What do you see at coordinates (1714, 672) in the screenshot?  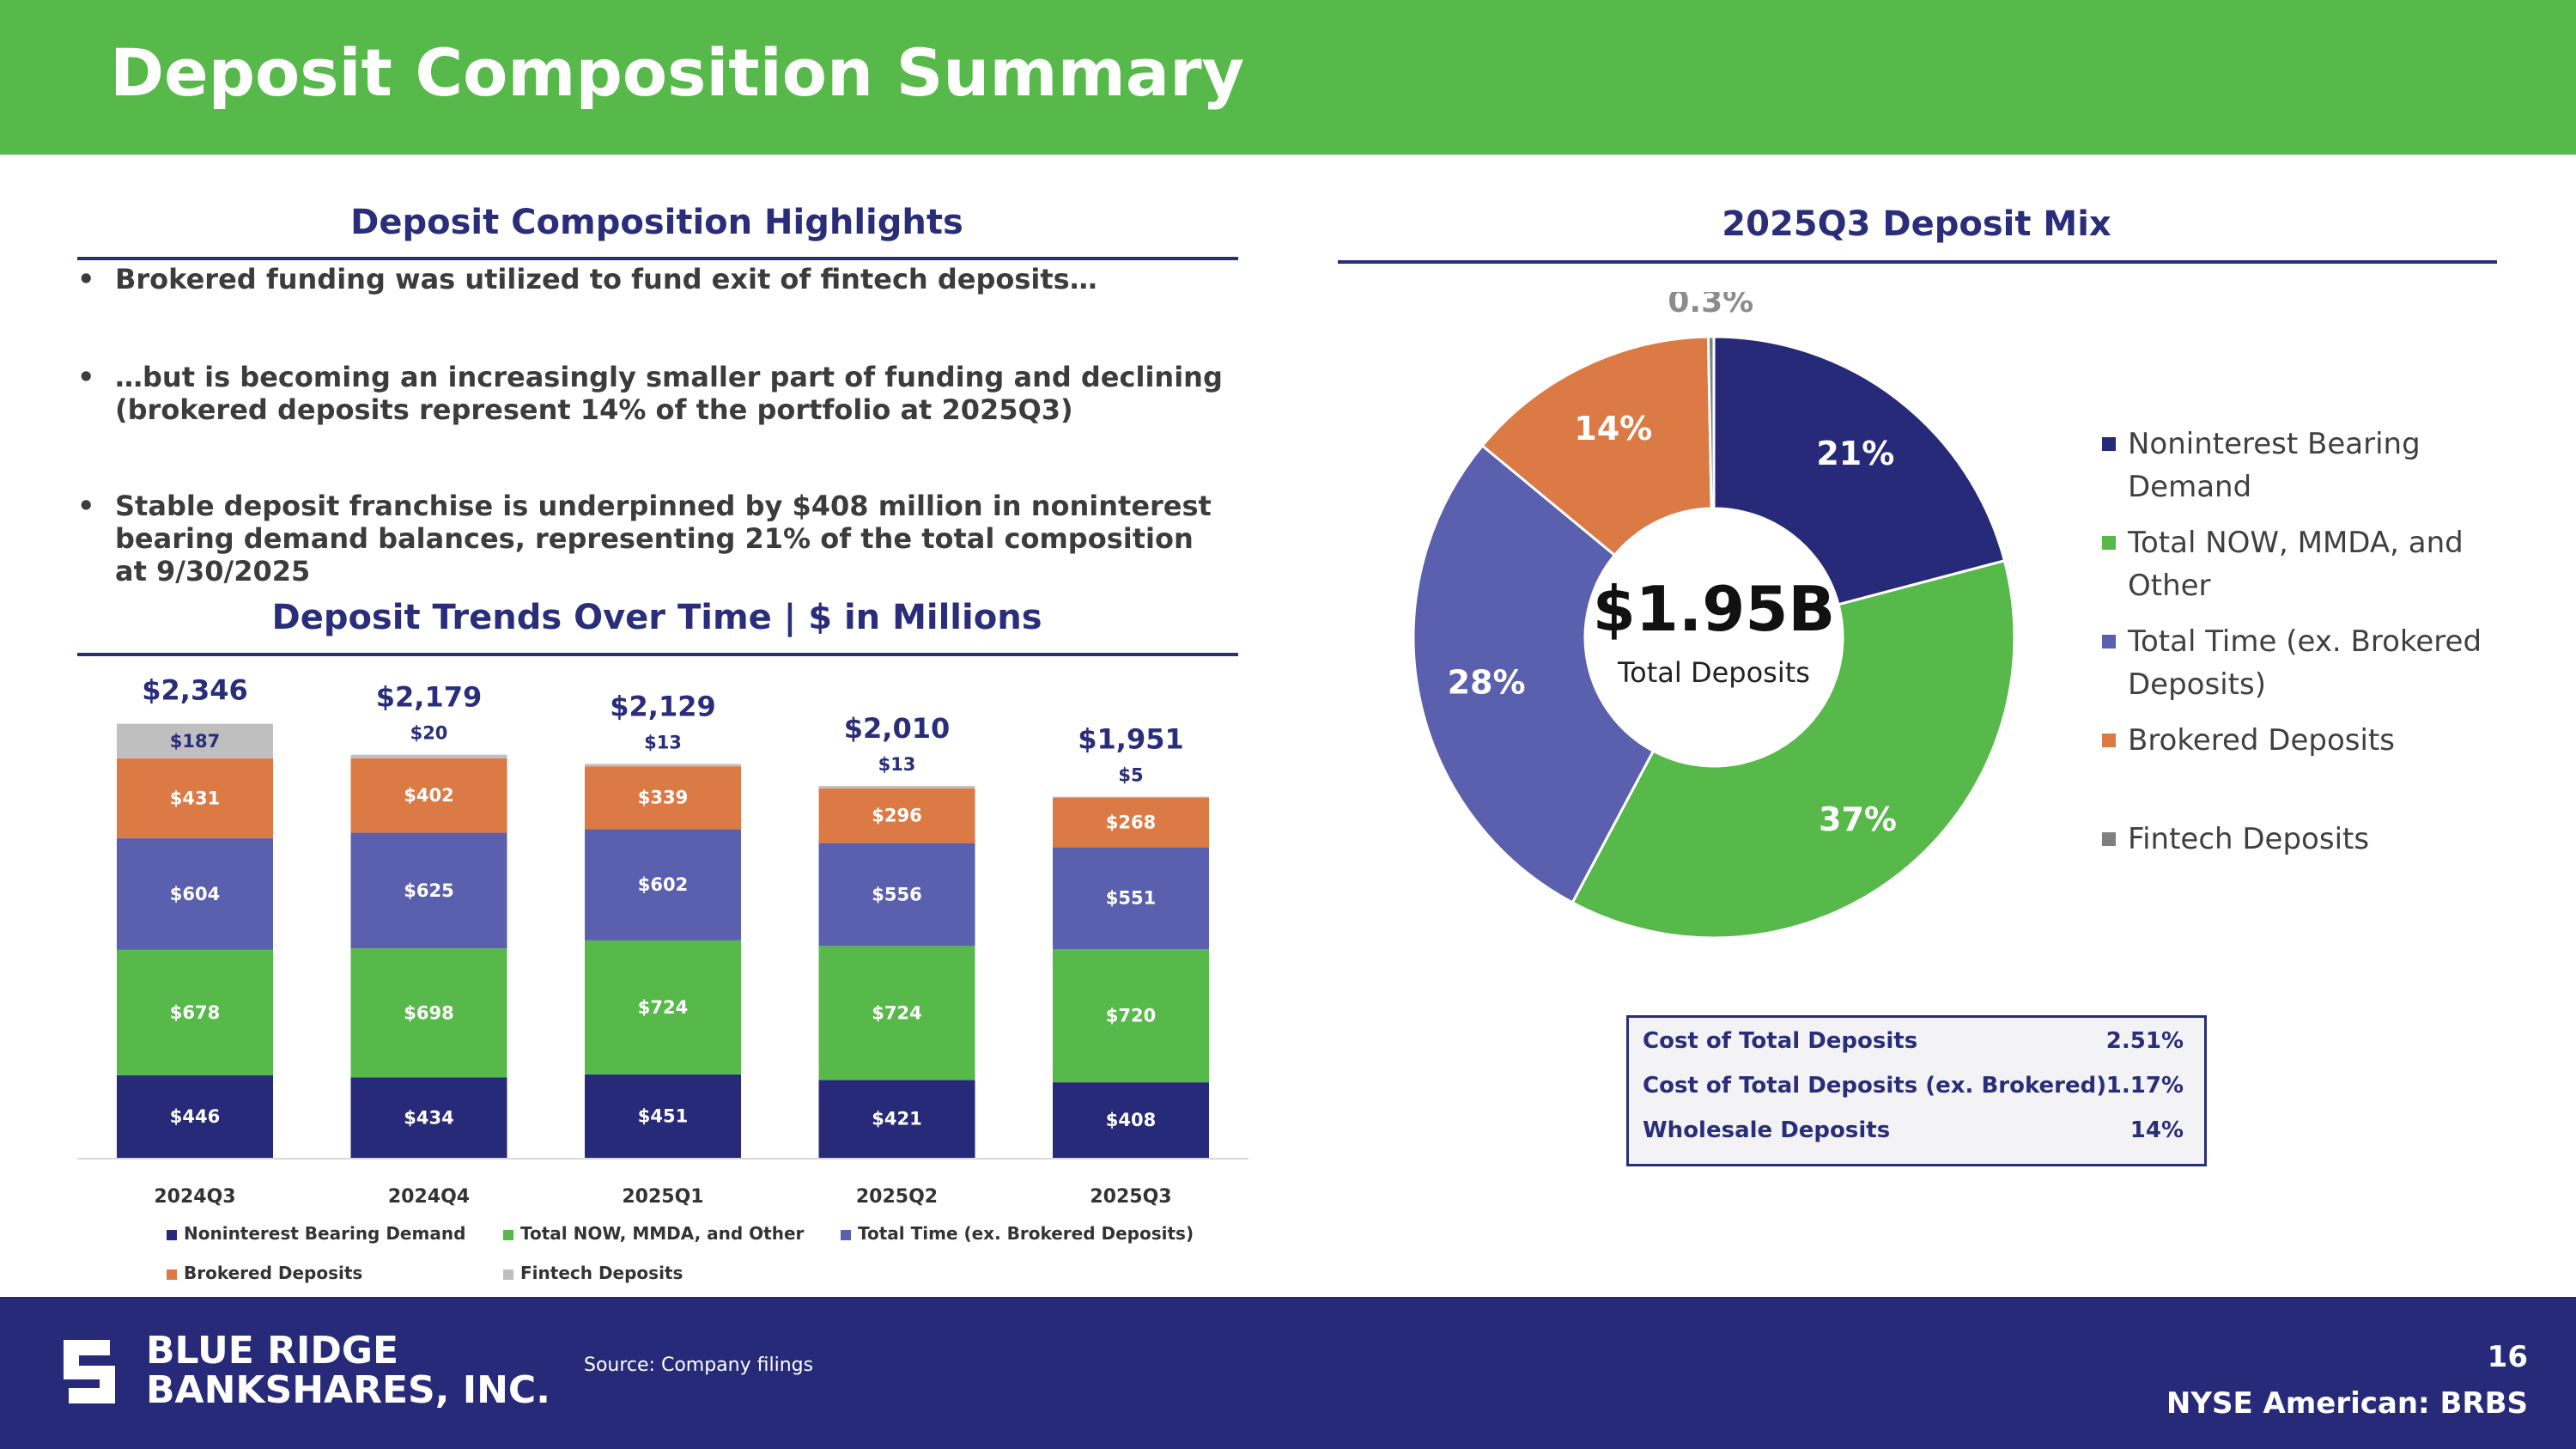 I see `donut-center-label: Total Deposits` at bounding box center [1714, 672].